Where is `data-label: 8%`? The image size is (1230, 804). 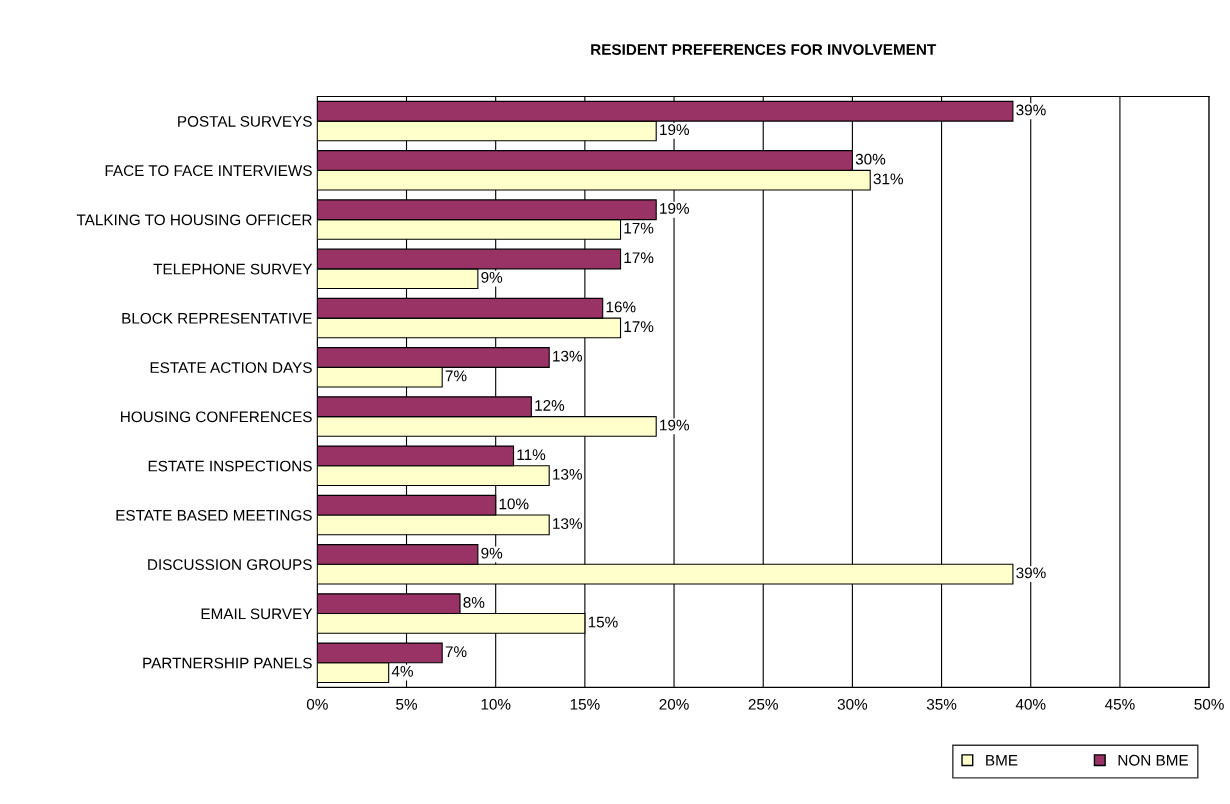
data-label: 8% is located at coordinates (474, 602).